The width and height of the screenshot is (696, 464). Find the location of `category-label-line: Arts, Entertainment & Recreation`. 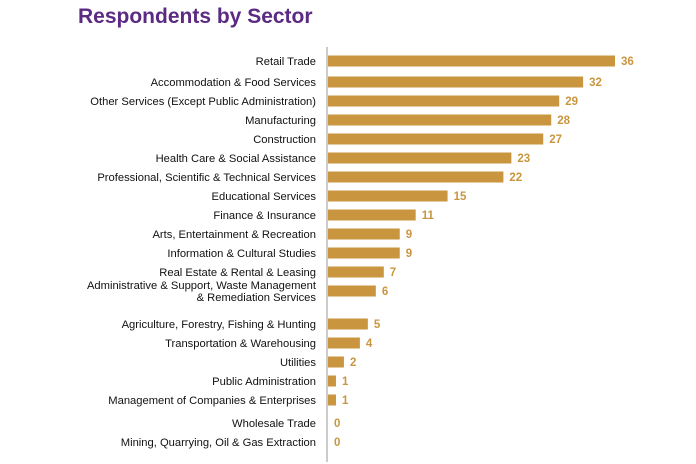

category-label-line: Arts, Entertainment & Recreation is located at coordinates (234, 235).